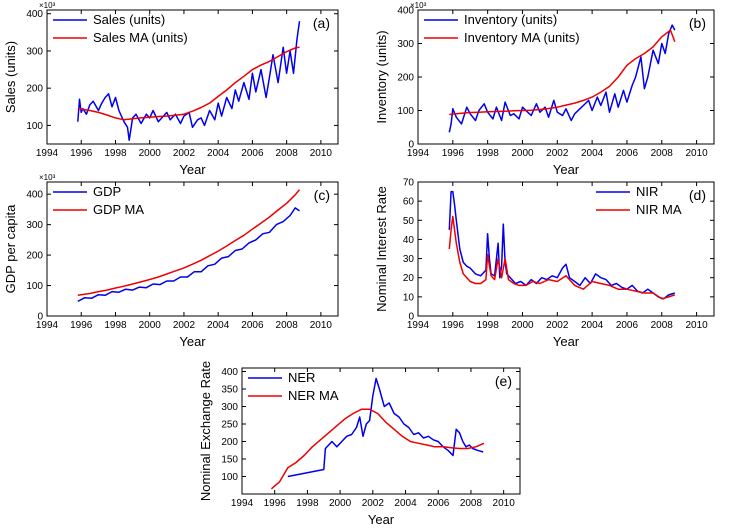  Describe the element at coordinates (10, 248) in the screenshot. I see `y-axis-title: GDP per capita` at that location.